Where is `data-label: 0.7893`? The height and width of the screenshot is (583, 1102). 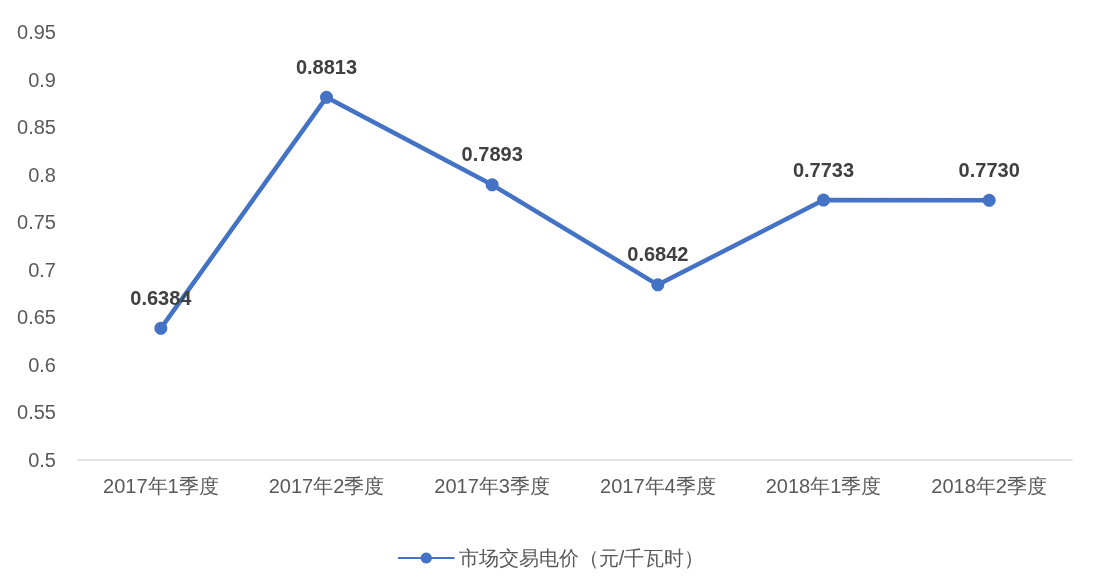
data-label: 0.7893 is located at coordinates (492, 154).